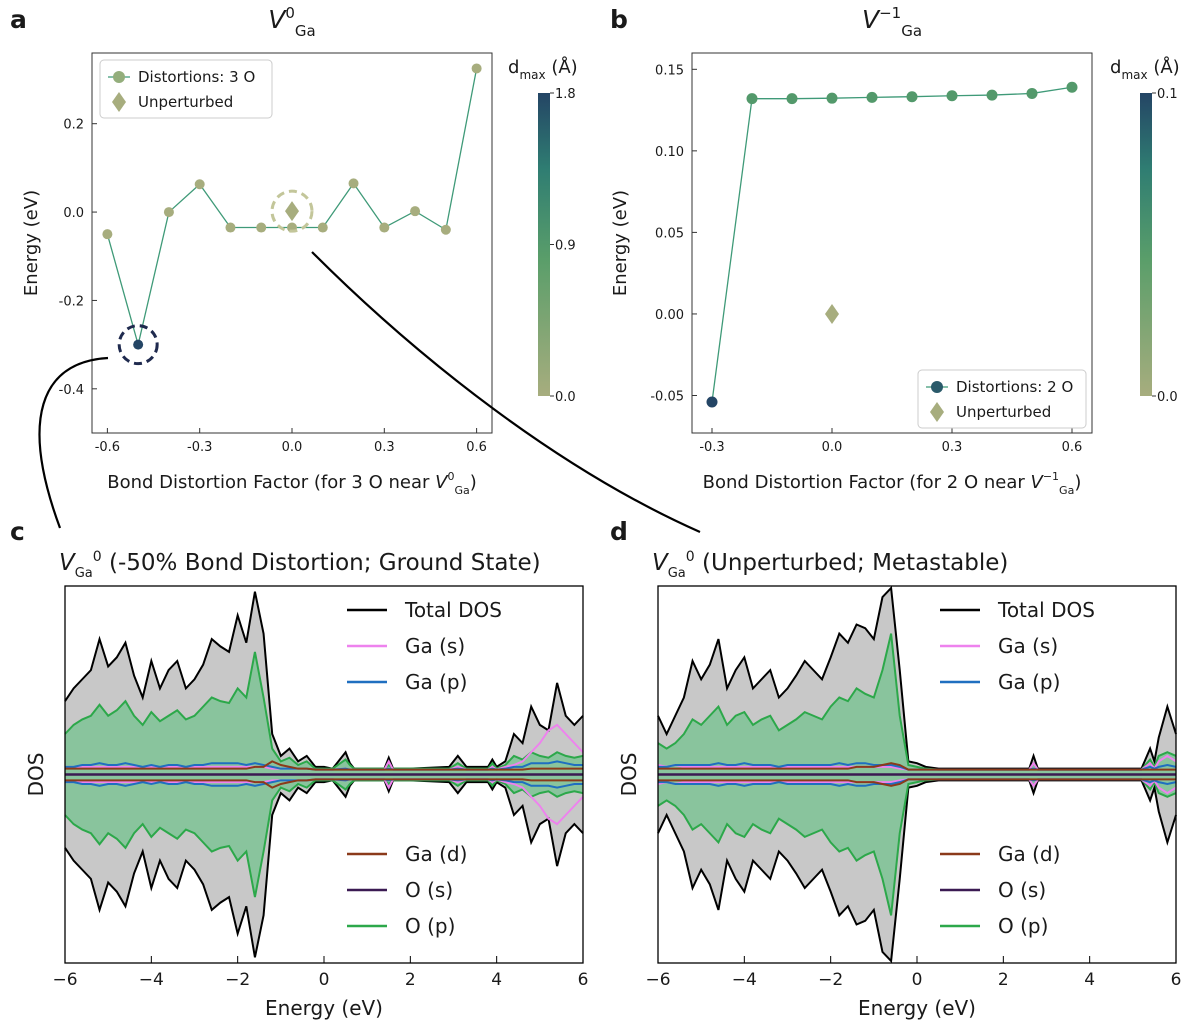 The image size is (1193, 1030). Describe the element at coordinates (151, 980) in the screenshot. I see `x-tick-label: −4` at that location.